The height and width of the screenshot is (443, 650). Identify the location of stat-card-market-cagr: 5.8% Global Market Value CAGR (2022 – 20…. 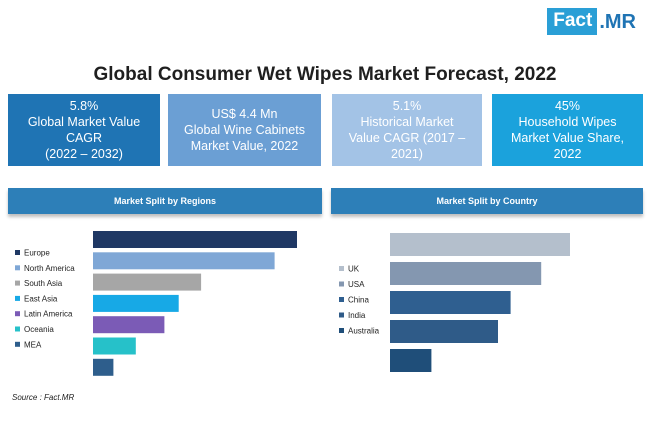
(84, 130).